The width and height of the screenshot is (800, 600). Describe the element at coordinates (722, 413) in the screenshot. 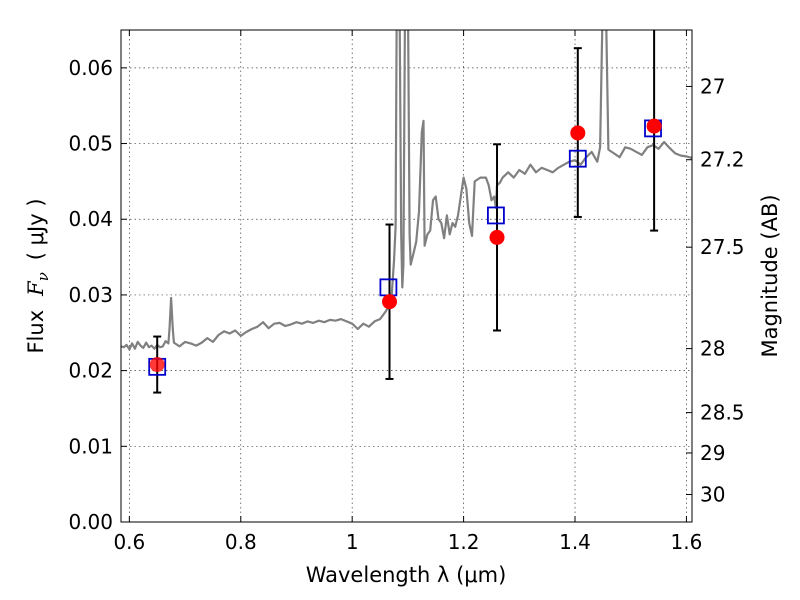

I see `y2-tick-label: 28.5` at that location.